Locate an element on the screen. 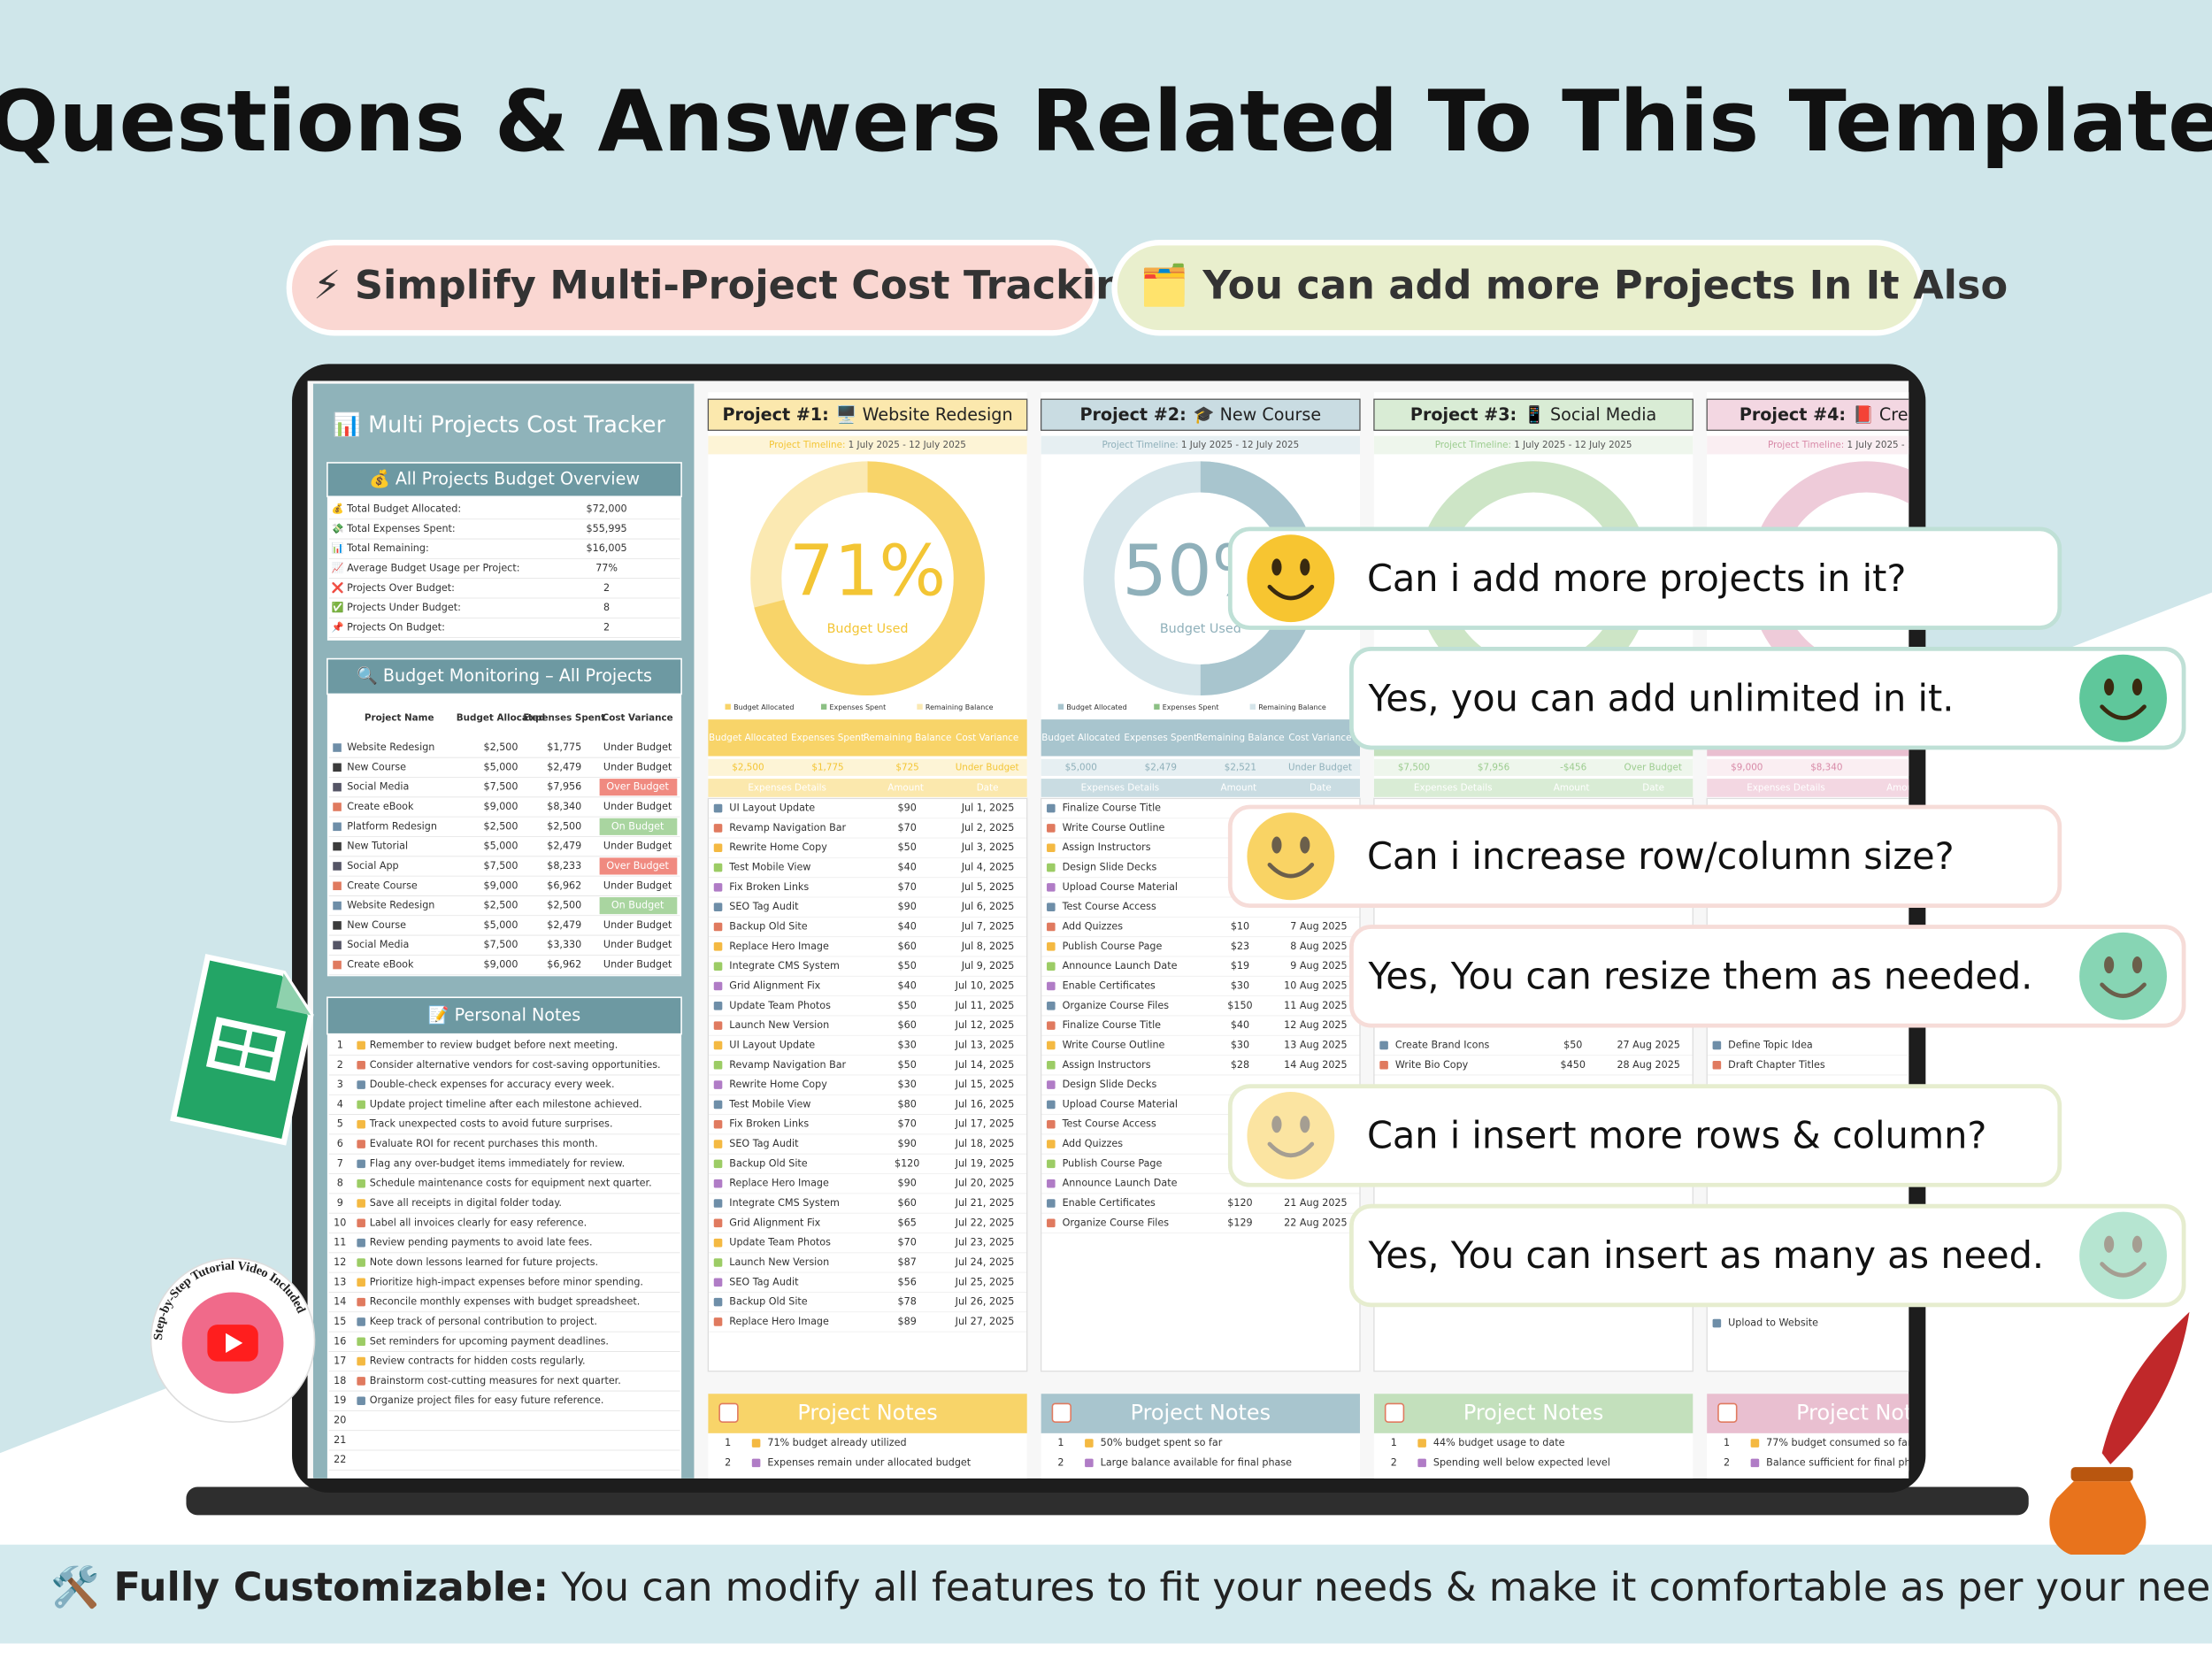  expense-name: Replace Hero Image is located at coordinates (779, 947).